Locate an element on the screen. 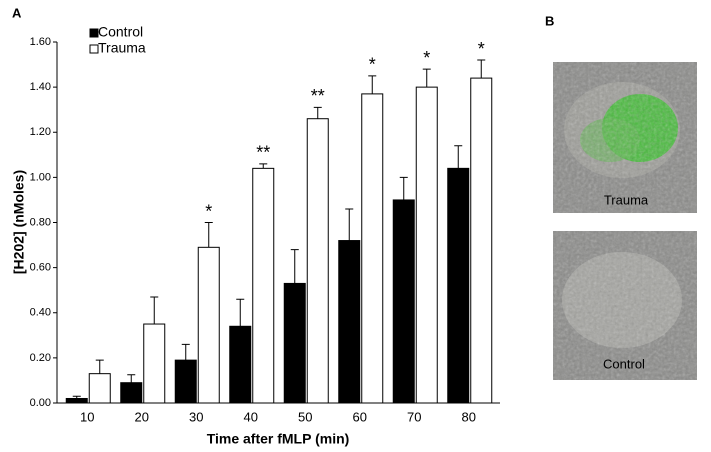  micrograph-trauma is located at coordinates (625, 137).